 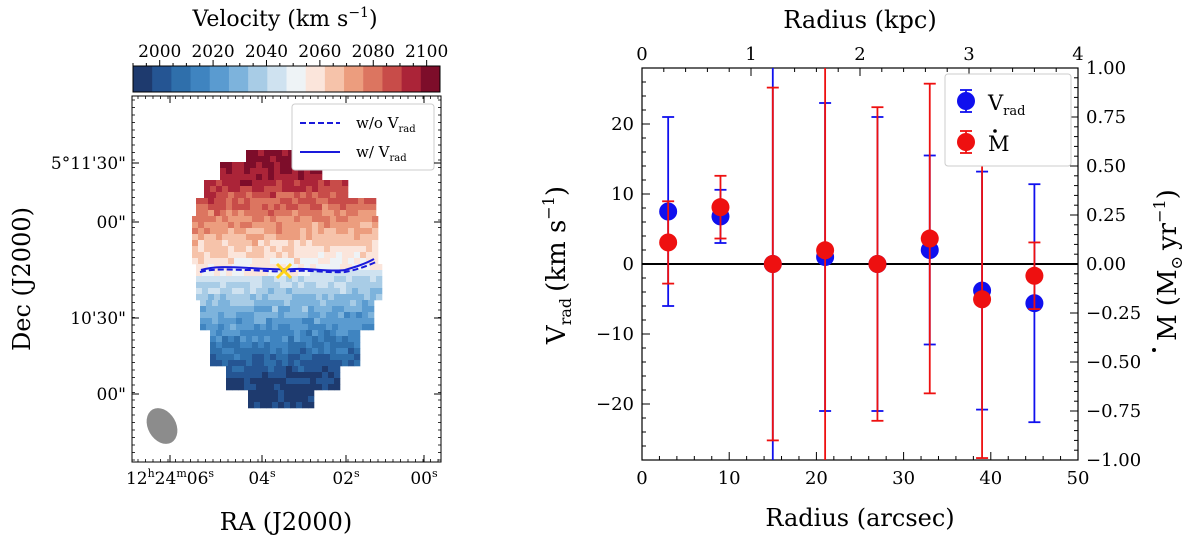 What do you see at coordinates (903, 478) in the screenshot?
I see `x-tick-label: 30` at bounding box center [903, 478].